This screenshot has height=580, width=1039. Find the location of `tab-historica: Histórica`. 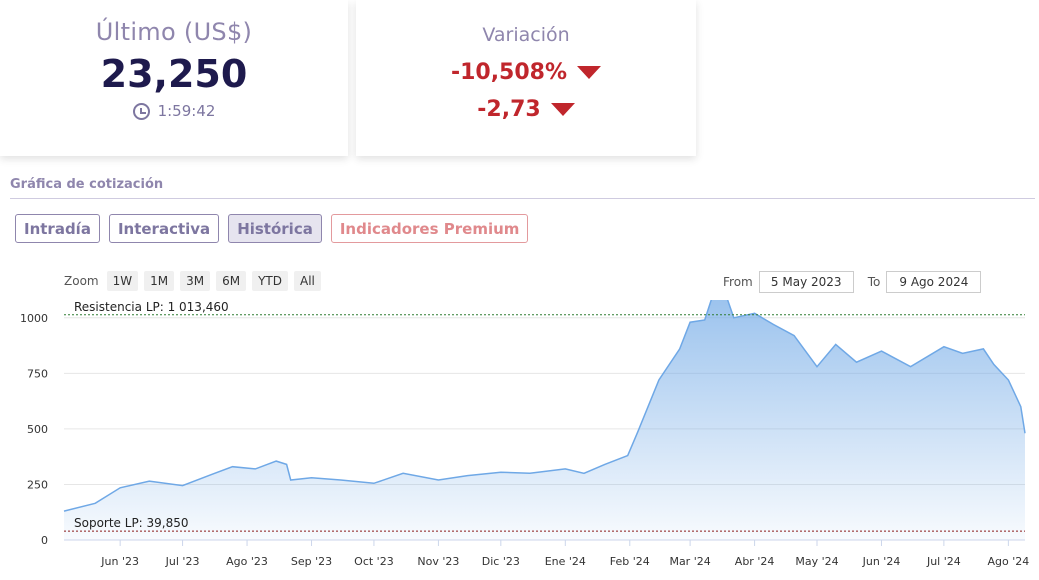

tab-historica: Histórica is located at coordinates (275, 228).